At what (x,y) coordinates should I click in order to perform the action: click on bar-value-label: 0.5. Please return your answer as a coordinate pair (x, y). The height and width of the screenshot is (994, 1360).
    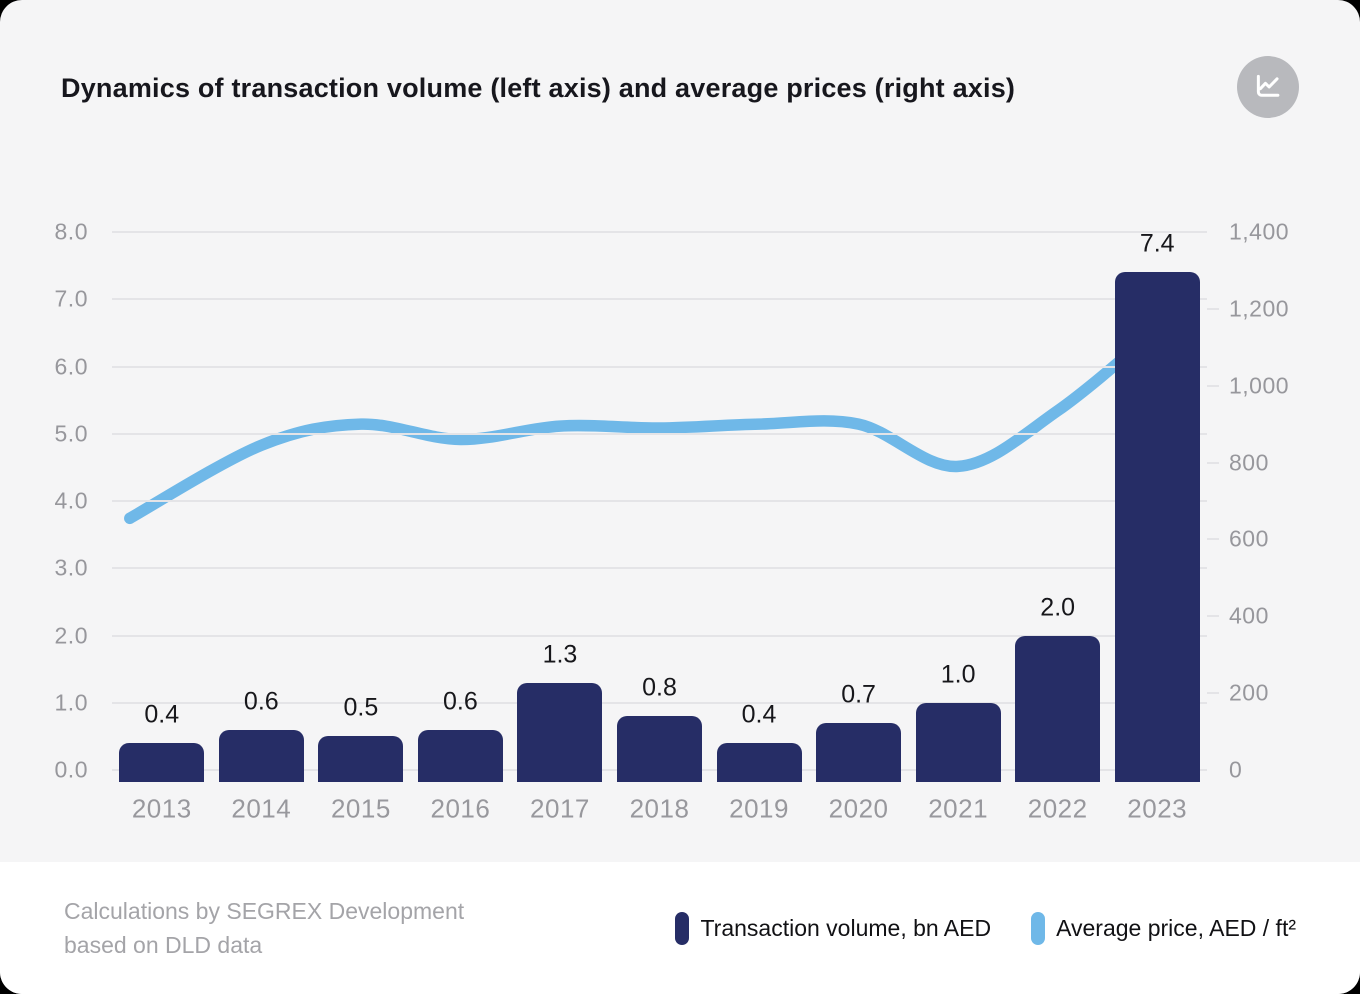
    Looking at the image, I should click on (361, 707).